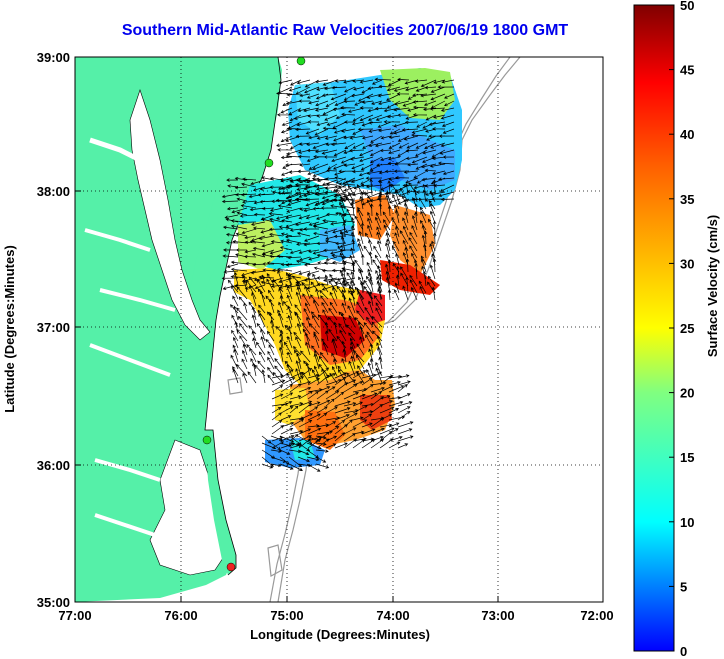 The width and height of the screenshot is (724, 659). I want to click on river-albemarle, so click(127, 470).